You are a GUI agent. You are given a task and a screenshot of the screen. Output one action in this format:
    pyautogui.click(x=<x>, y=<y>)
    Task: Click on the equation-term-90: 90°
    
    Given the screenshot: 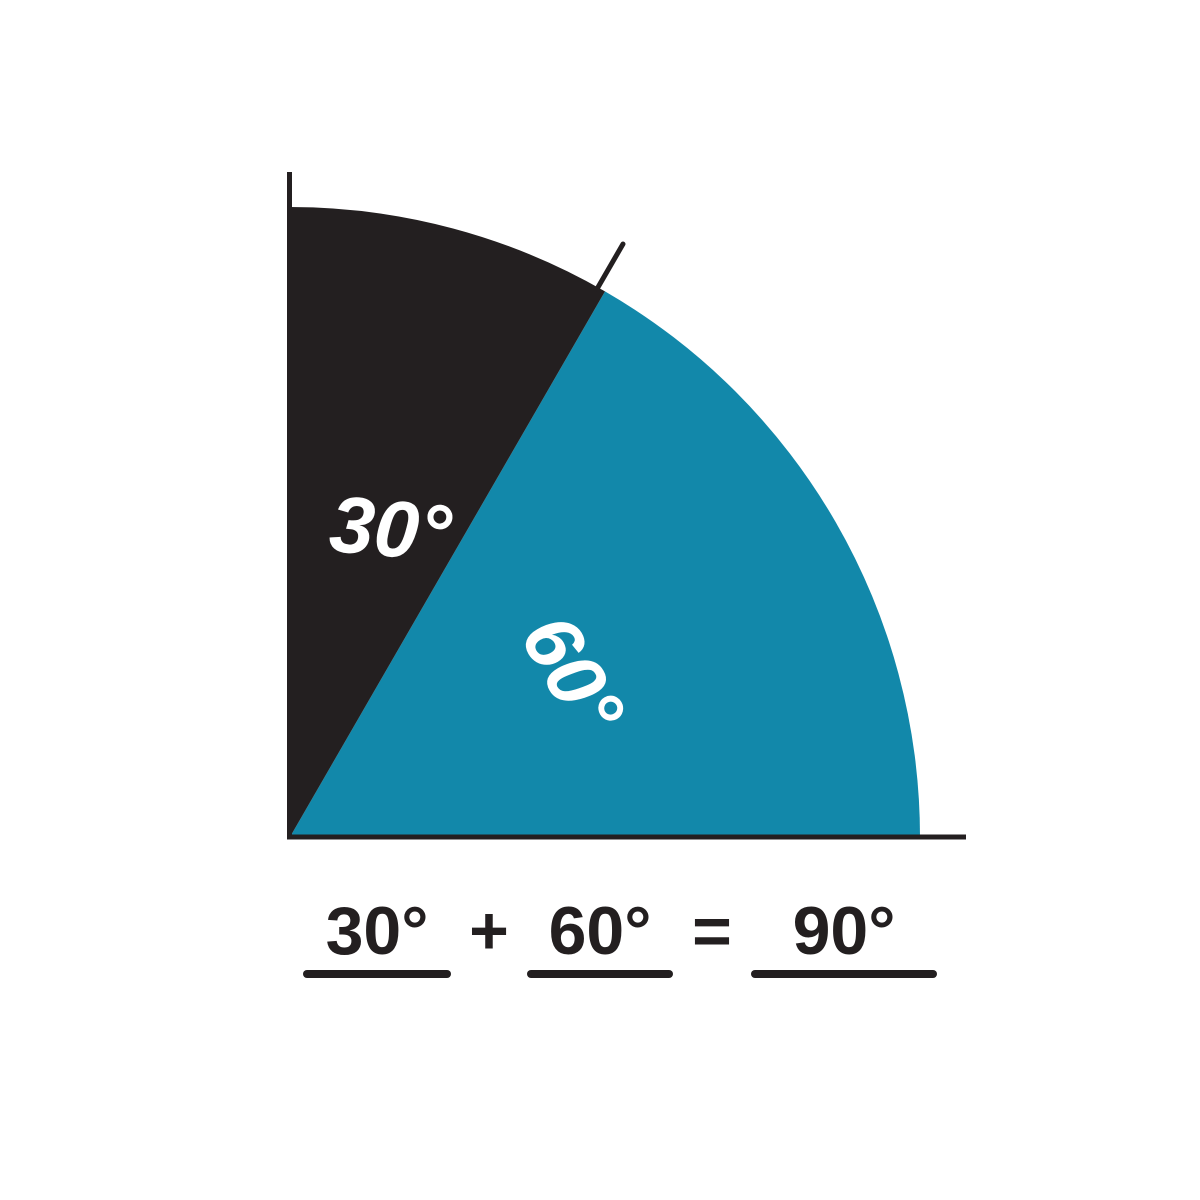 What is the action you would take?
    pyautogui.click(x=844, y=934)
    